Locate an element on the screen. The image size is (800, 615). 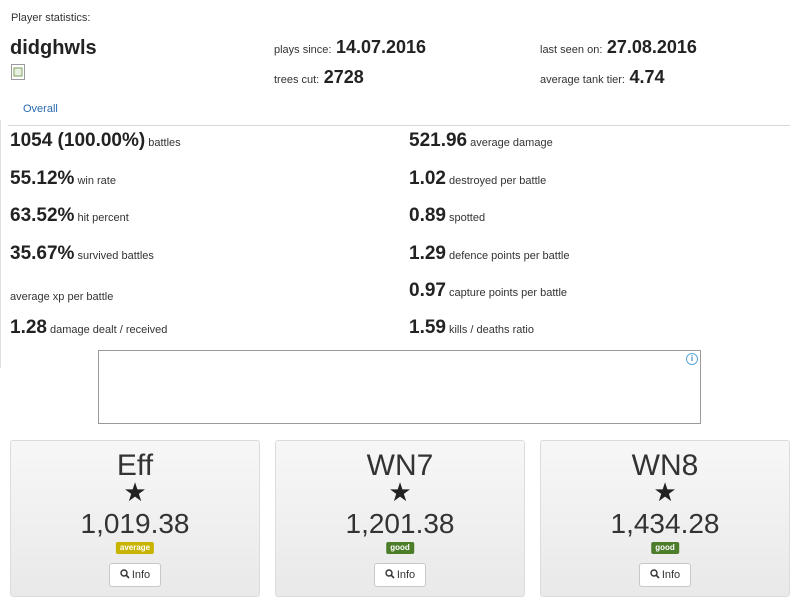
rating-card-eff: Eff ★ 1,019.38 average Info is located at coordinates (135, 518).